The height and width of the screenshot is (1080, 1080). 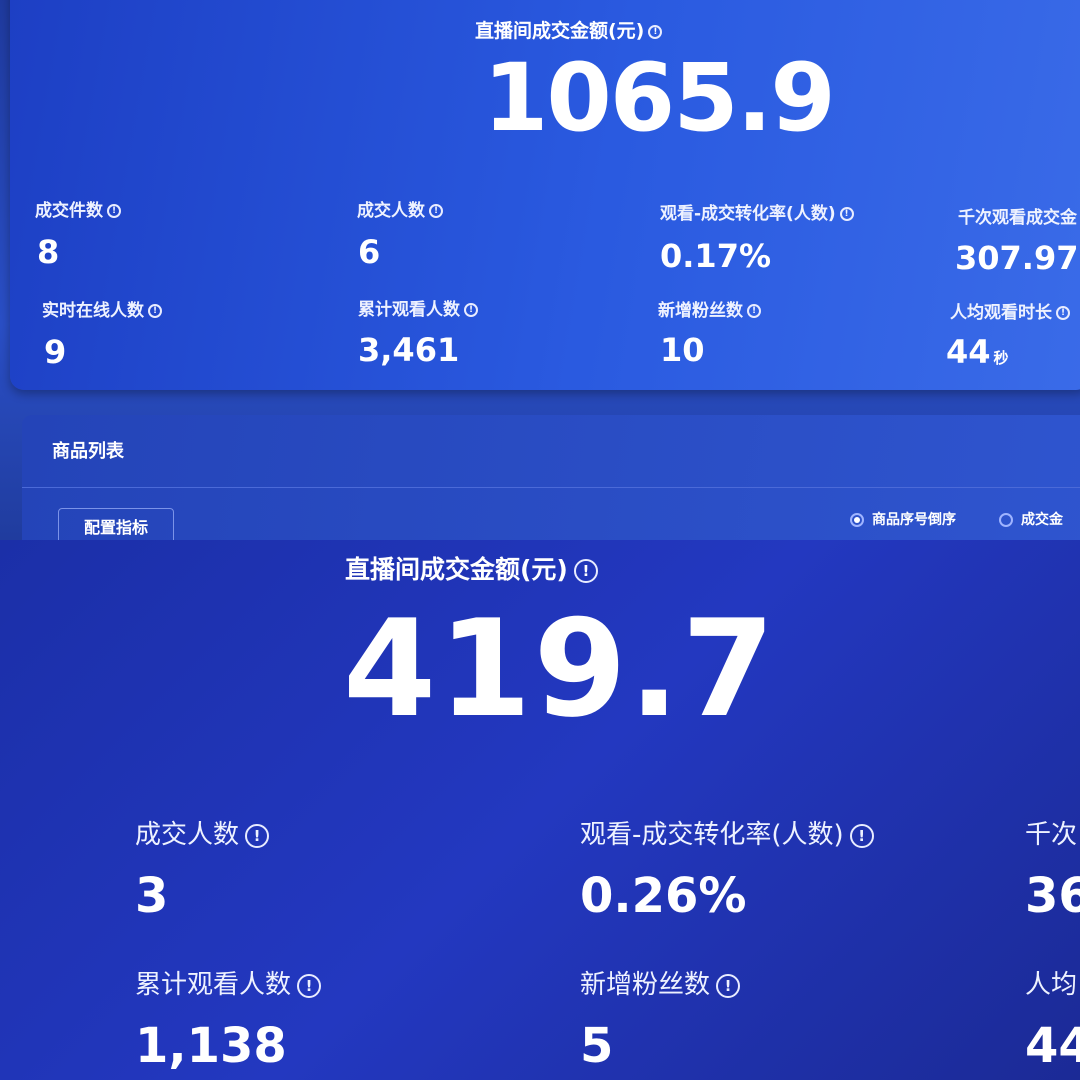 I want to click on card-title: 商品列表, so click(x=88, y=451).